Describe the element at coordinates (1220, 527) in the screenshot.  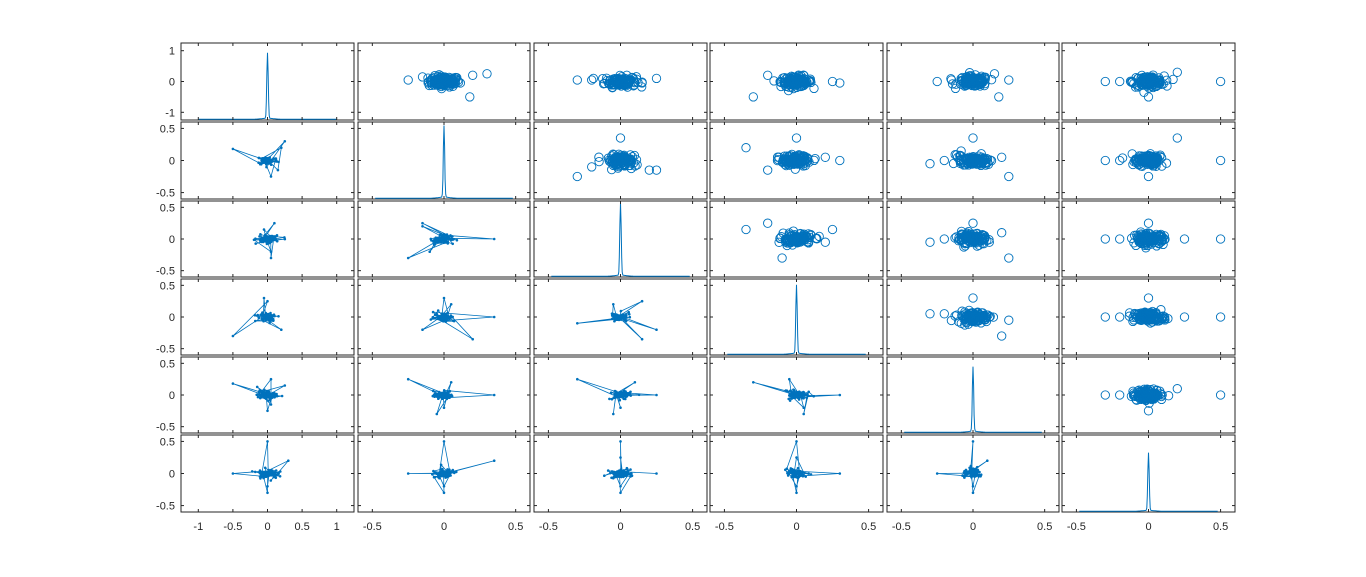
I see `x-tick-label: 0.5` at that location.